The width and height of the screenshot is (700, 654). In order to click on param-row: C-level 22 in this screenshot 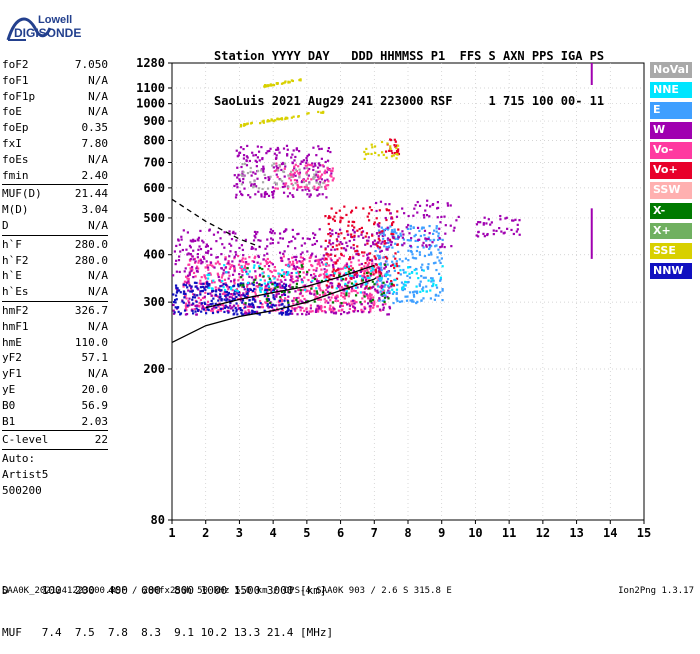, I will do `click(55, 440)`.